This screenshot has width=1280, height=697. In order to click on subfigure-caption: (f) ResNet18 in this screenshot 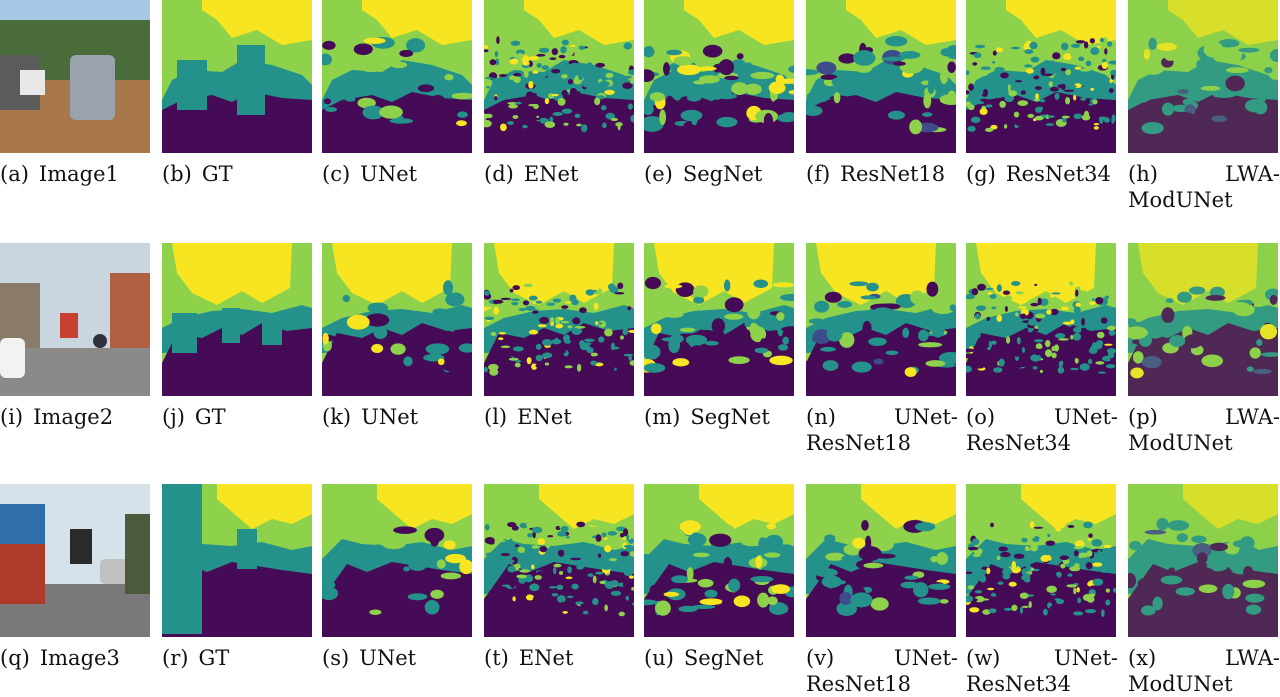, I will do `click(882, 174)`.